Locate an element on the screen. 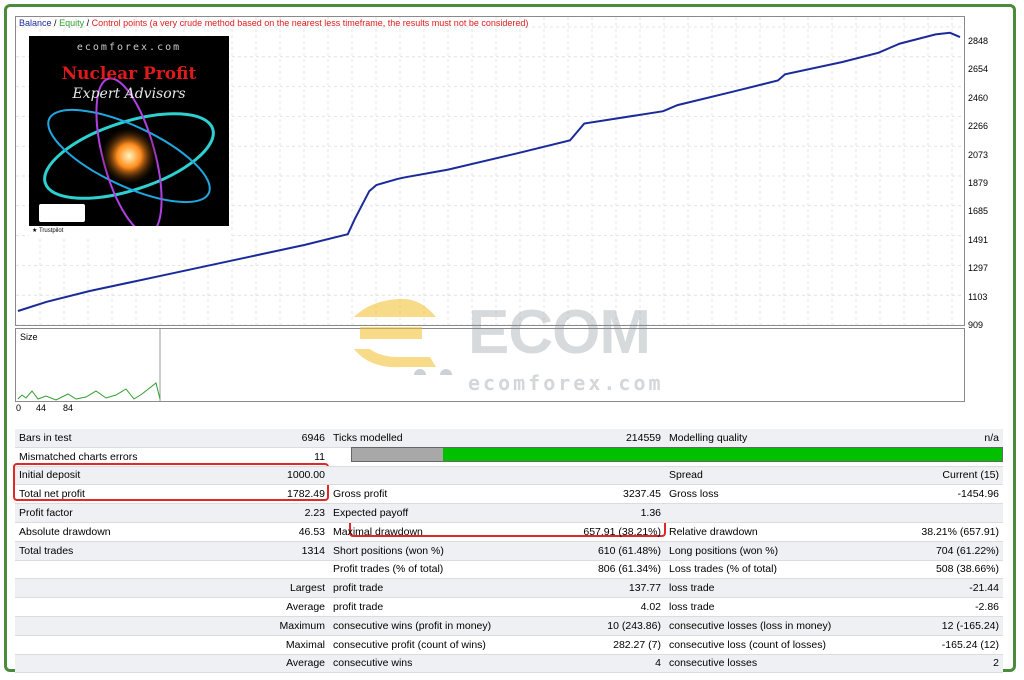 The image size is (1024, 680). stats-cell: Maximal is located at coordinates (255, 645).